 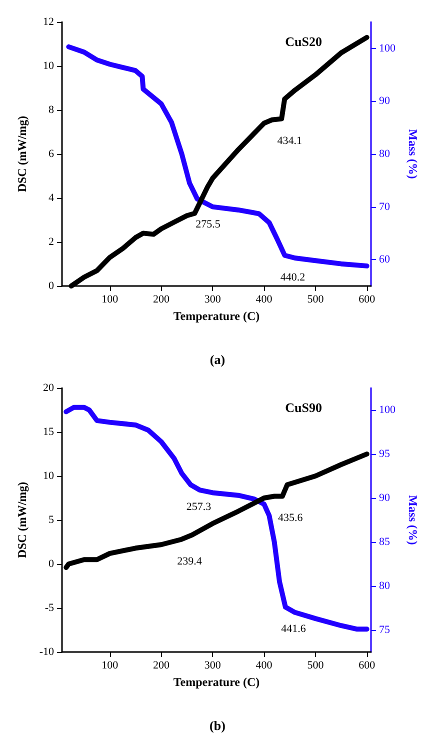 What do you see at coordinates (189, 561) in the screenshot?
I see `annotation: 239.4` at bounding box center [189, 561].